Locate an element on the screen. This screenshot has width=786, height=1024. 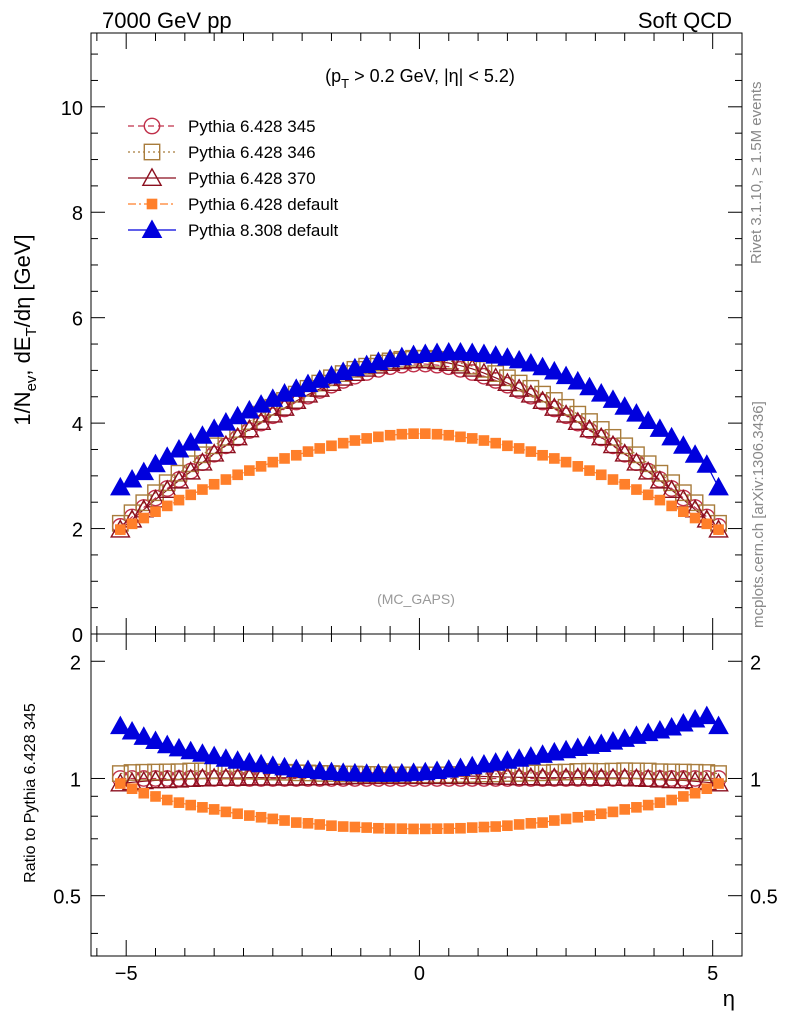
series-3-ratio-line is located at coordinates (419, 806).